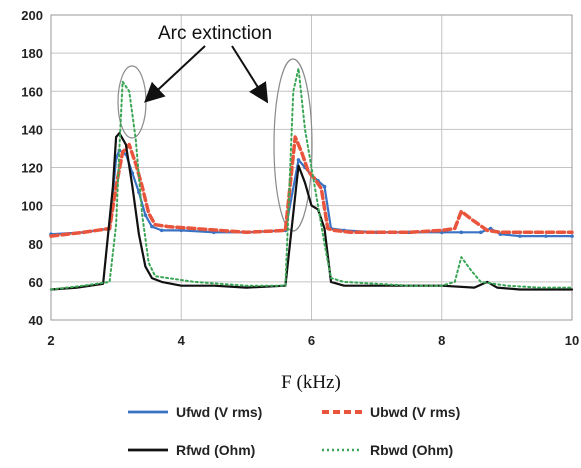  Describe the element at coordinates (32, 15) in the screenshot. I see `y-tick-200: 200` at that location.